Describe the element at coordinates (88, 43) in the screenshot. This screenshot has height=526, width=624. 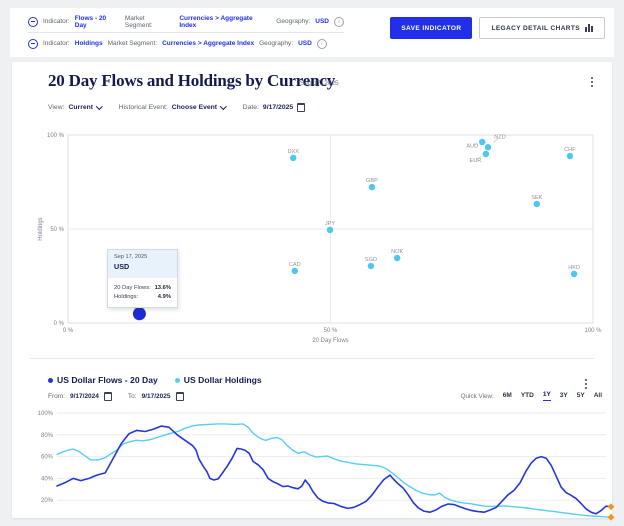
I see `indicator-value-link: Holdings` at that location.